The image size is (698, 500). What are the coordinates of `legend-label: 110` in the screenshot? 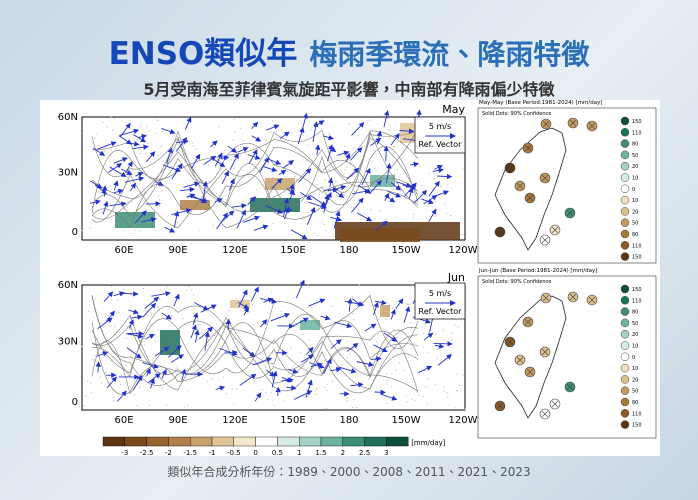 It's located at (637, 301).